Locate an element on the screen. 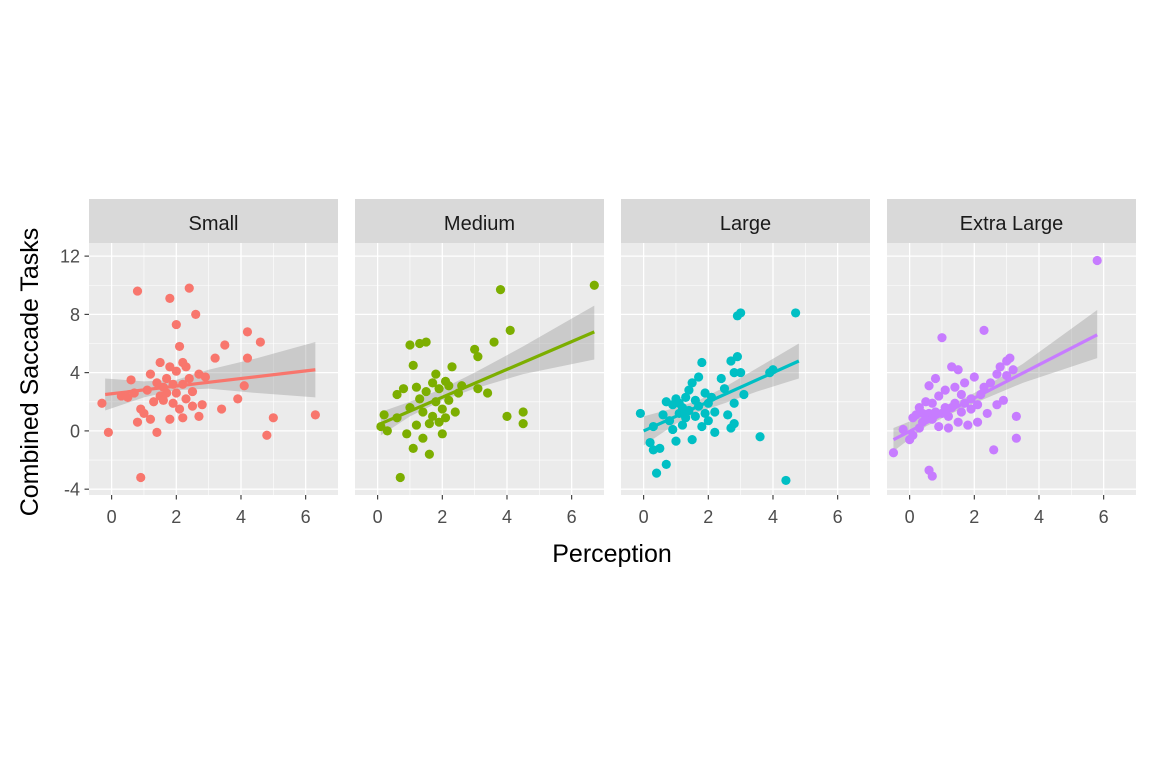 This screenshot has height=768, width=1152. facet-panel-extra-large: Extra Large is located at coordinates (1011, 347).